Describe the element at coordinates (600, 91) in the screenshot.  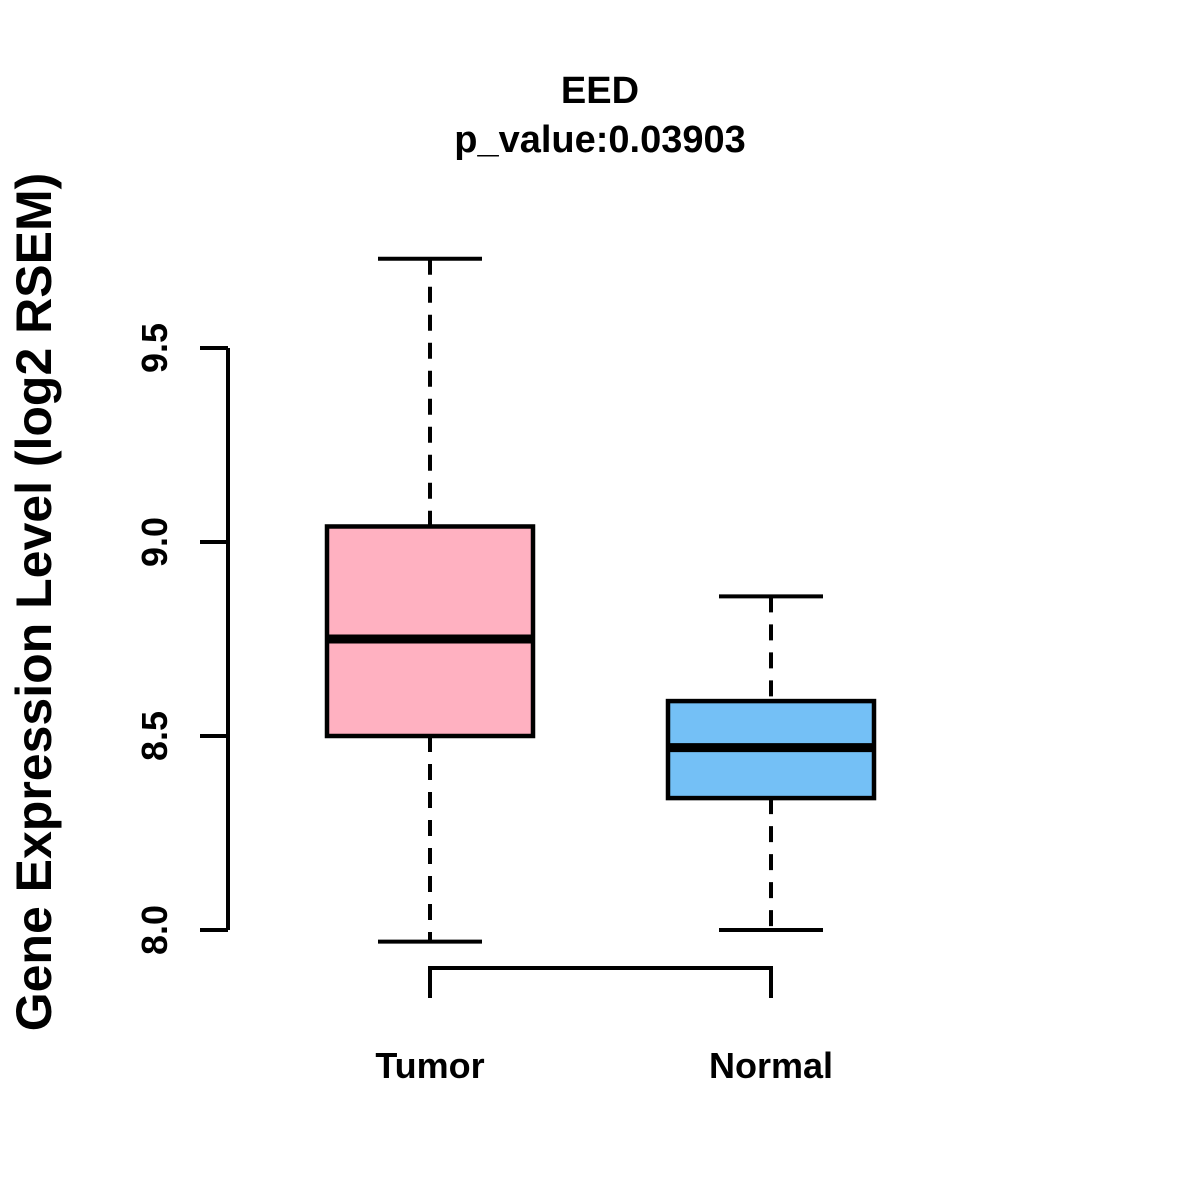
I see `chart-title: EED` at that location.